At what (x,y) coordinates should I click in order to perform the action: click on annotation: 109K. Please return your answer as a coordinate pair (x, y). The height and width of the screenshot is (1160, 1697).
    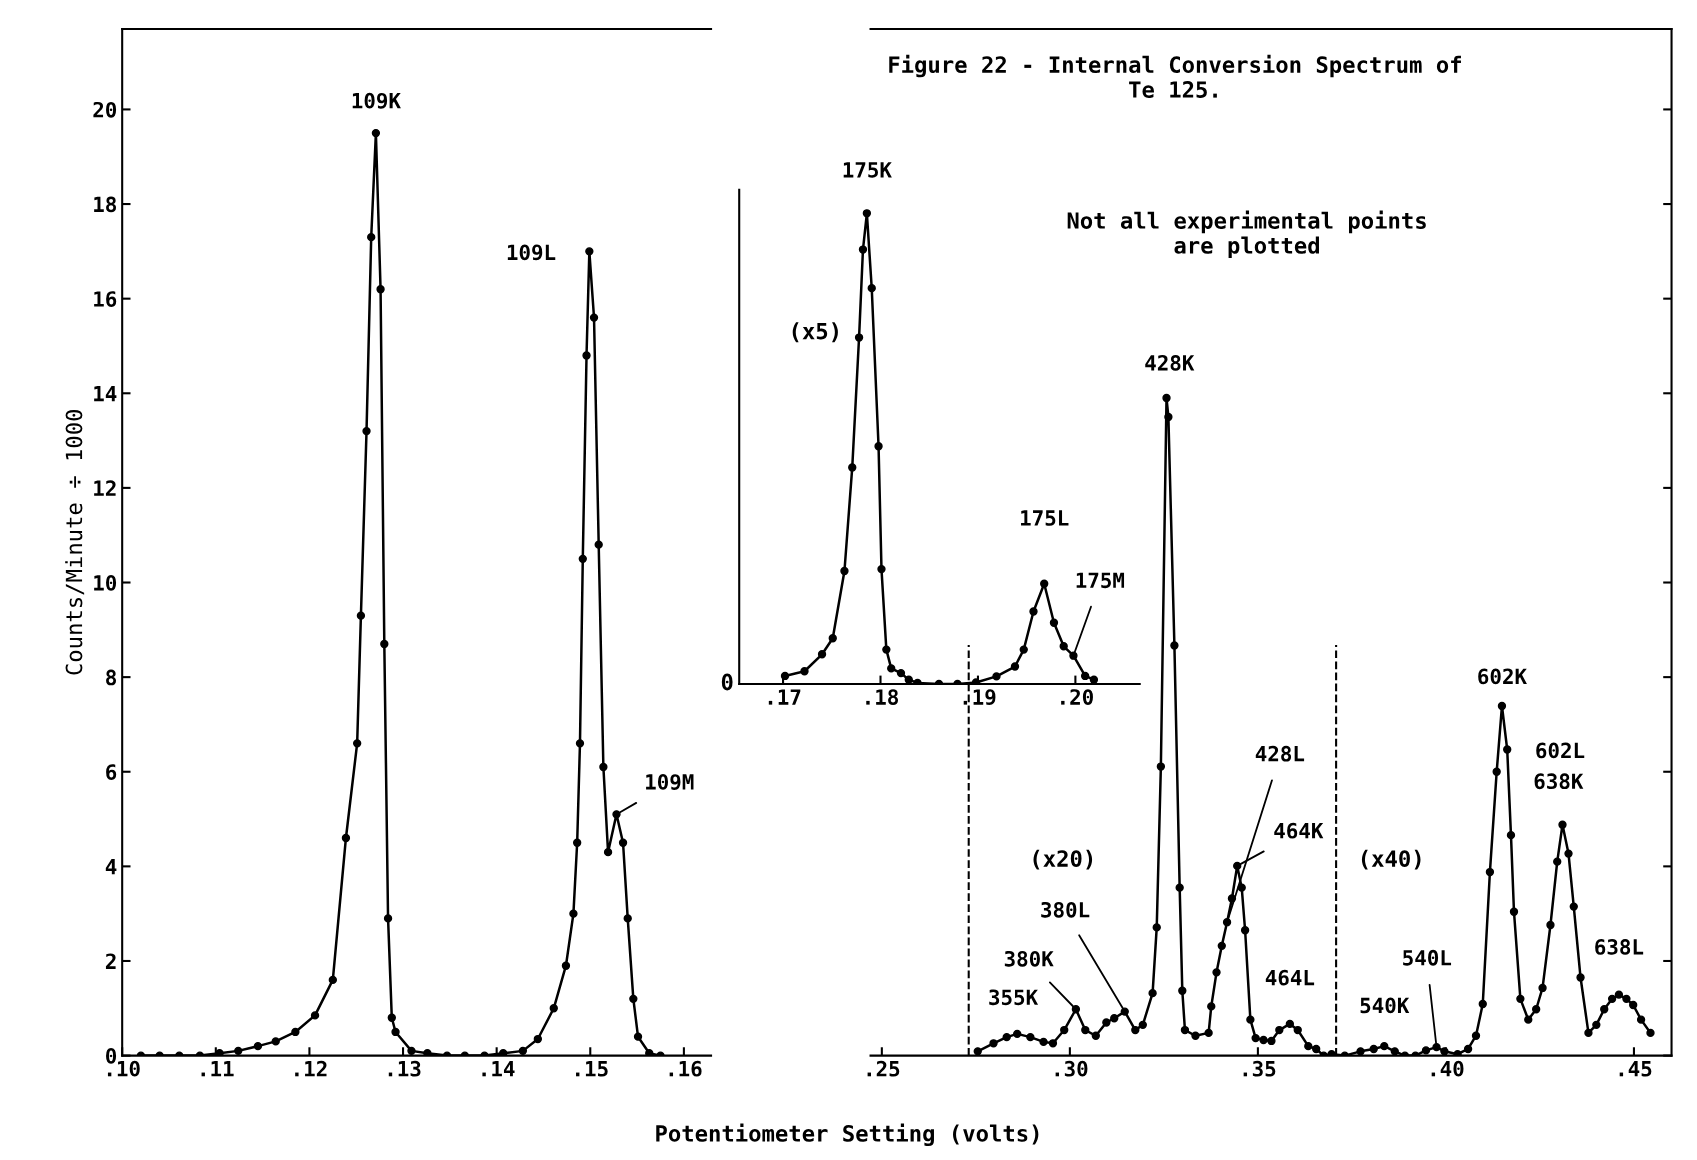
    Looking at the image, I should click on (376, 100).